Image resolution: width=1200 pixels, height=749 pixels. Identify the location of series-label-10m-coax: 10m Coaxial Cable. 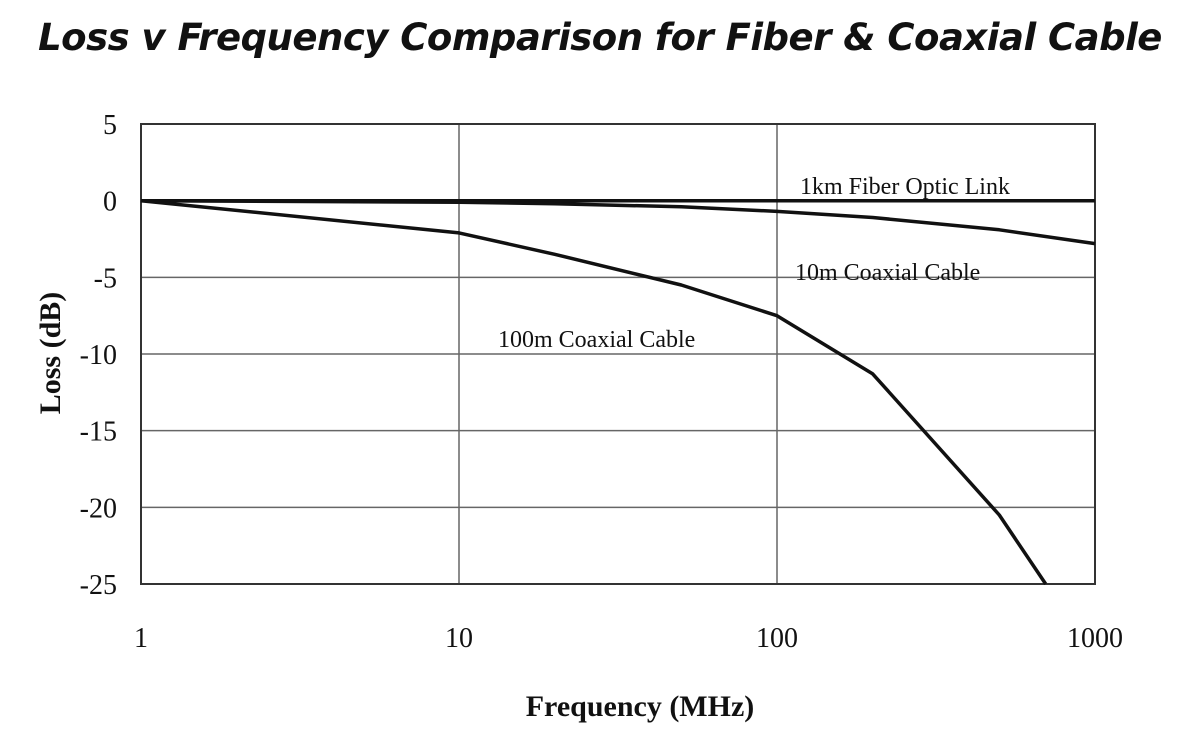
(887, 273).